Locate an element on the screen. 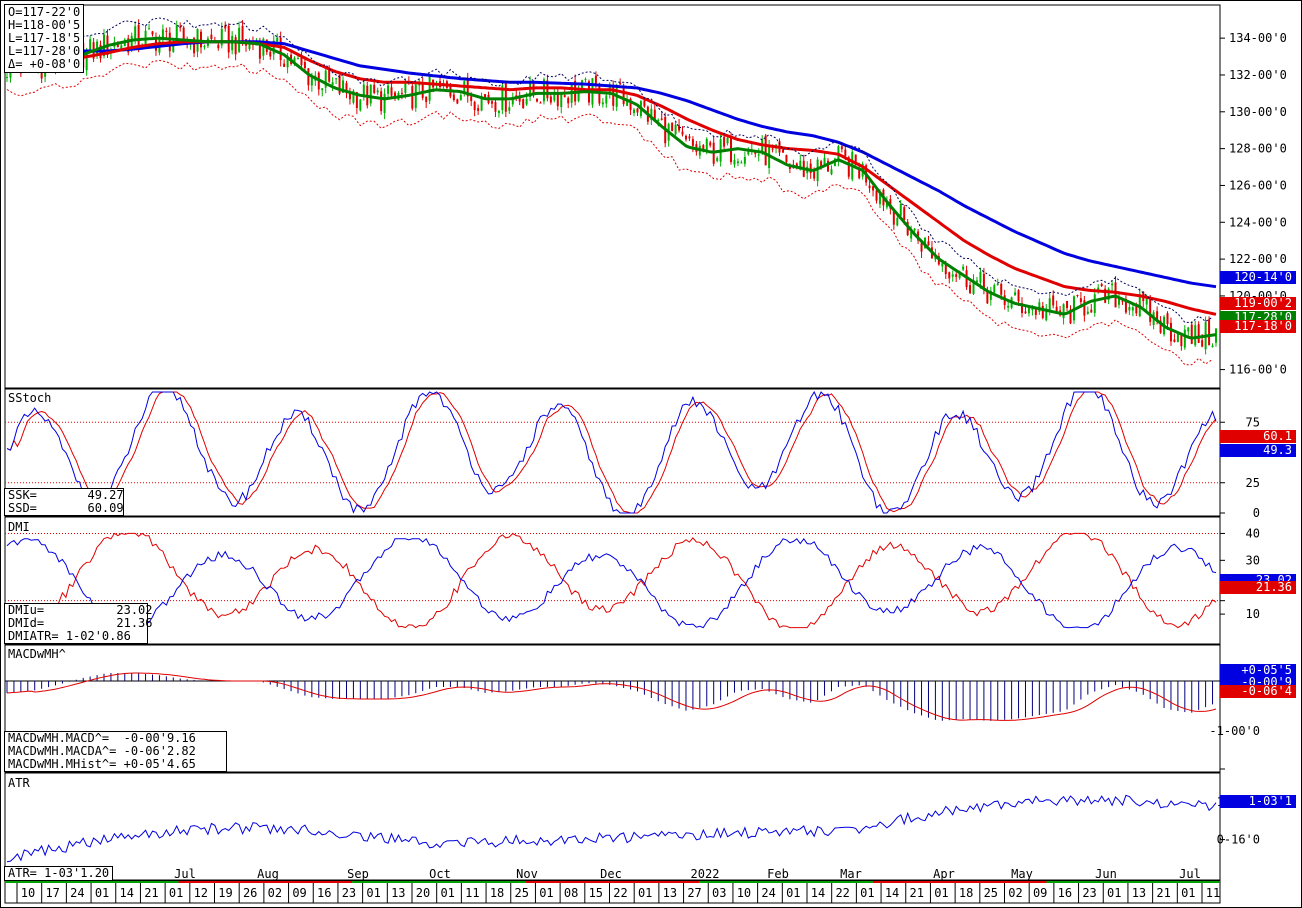 This screenshot has height=908, width=1302. date-label: 23 is located at coordinates (349, 893).